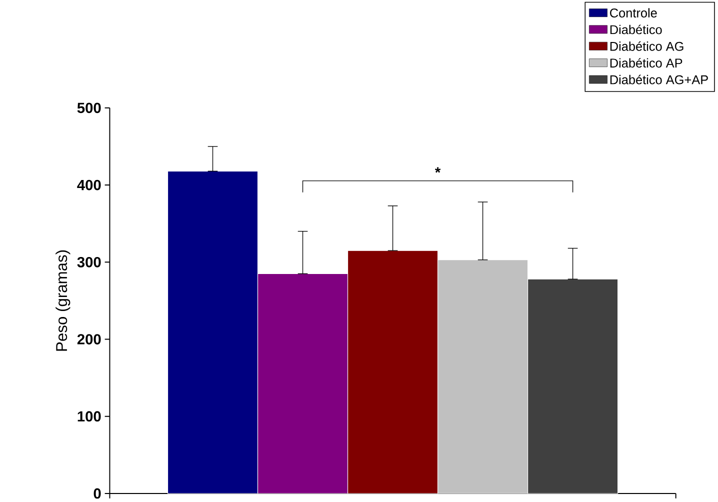 The image size is (718, 502). What do you see at coordinates (89, 339) in the screenshot?
I see `y-tick-label: 200` at bounding box center [89, 339].